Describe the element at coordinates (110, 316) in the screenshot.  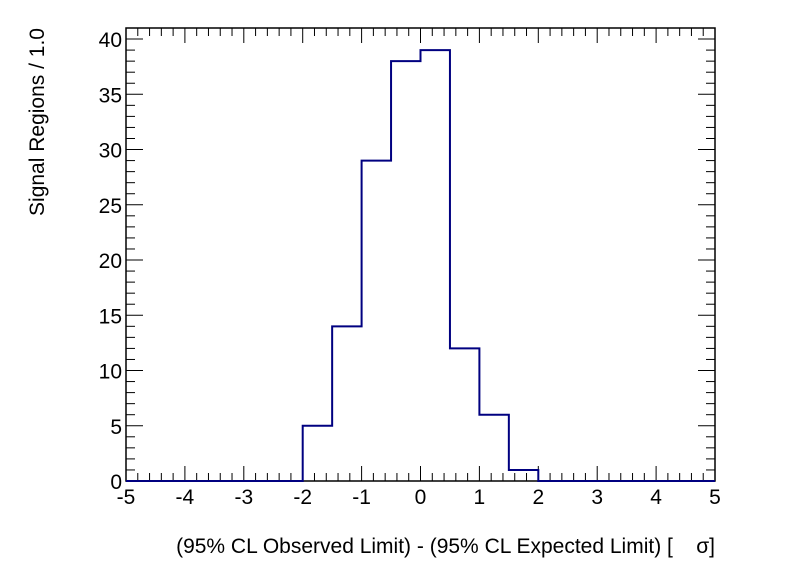
I see `y-tick-label: 15` at that location.